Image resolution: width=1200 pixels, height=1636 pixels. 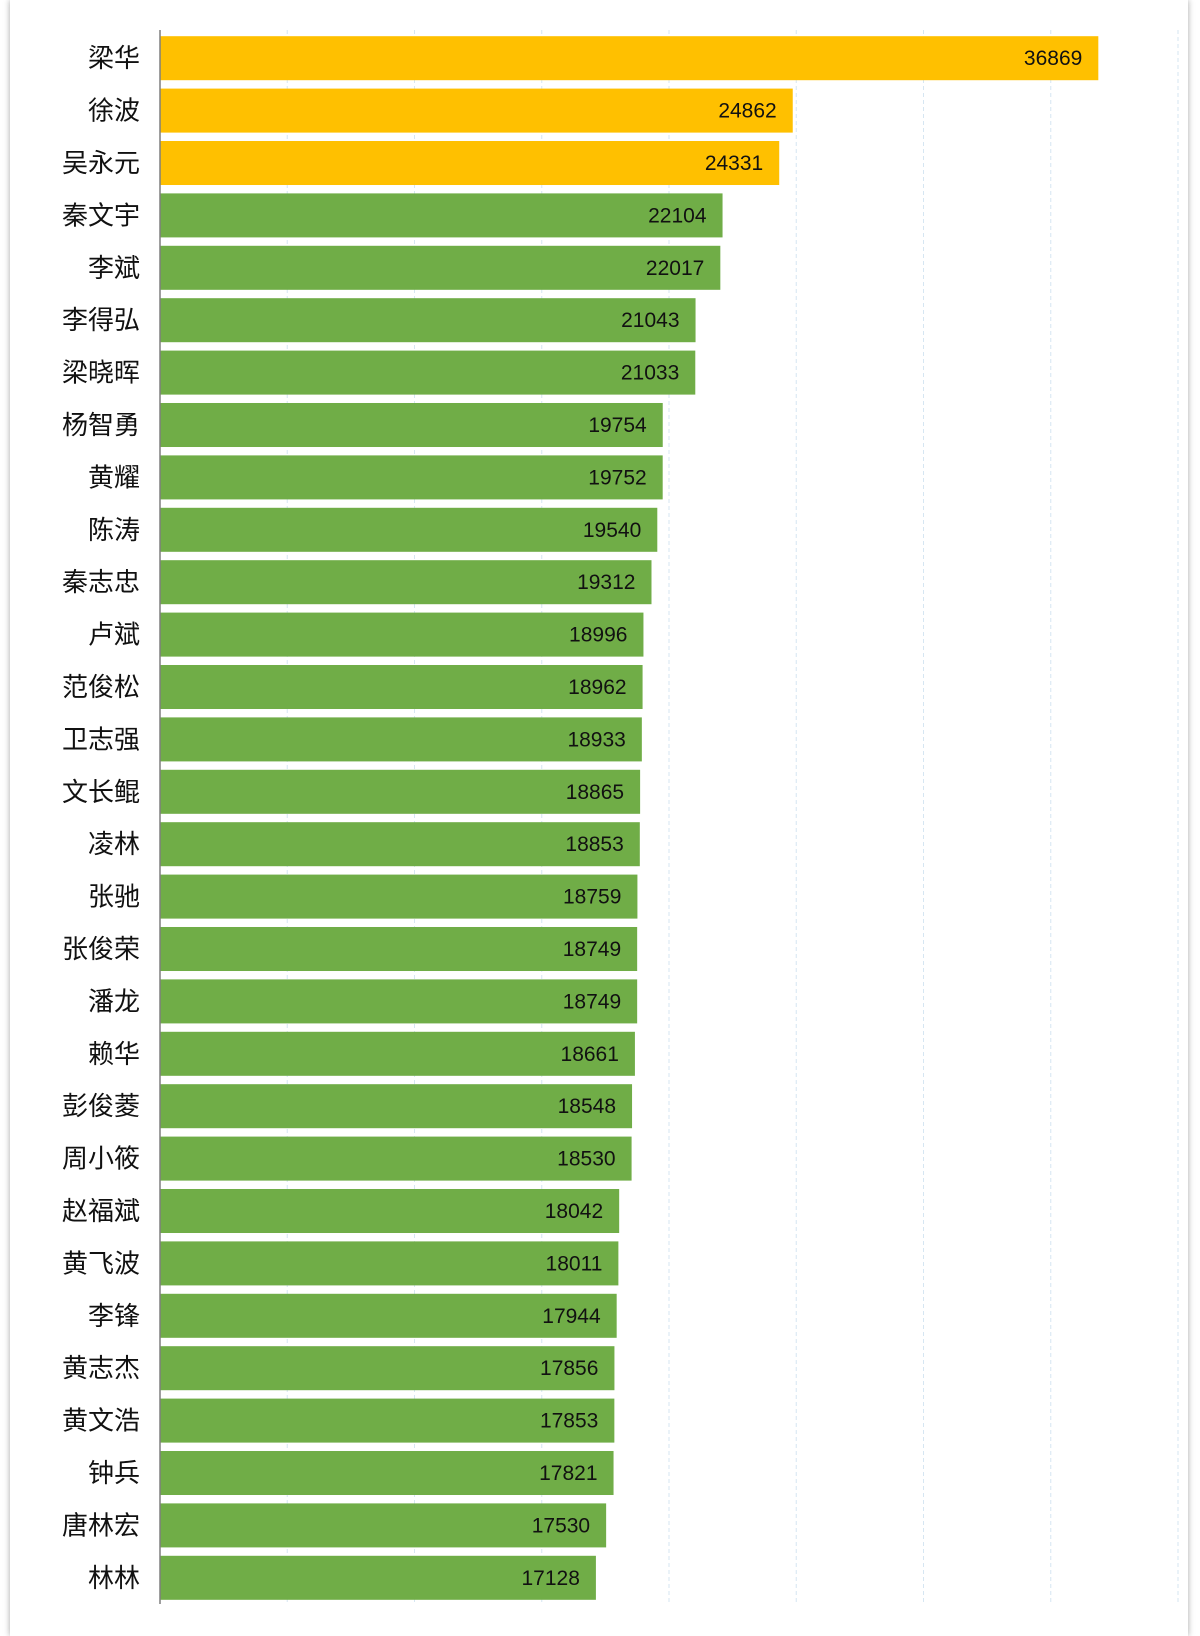 What do you see at coordinates (598, 635) in the screenshot?
I see `data-label: 18996` at bounding box center [598, 635].